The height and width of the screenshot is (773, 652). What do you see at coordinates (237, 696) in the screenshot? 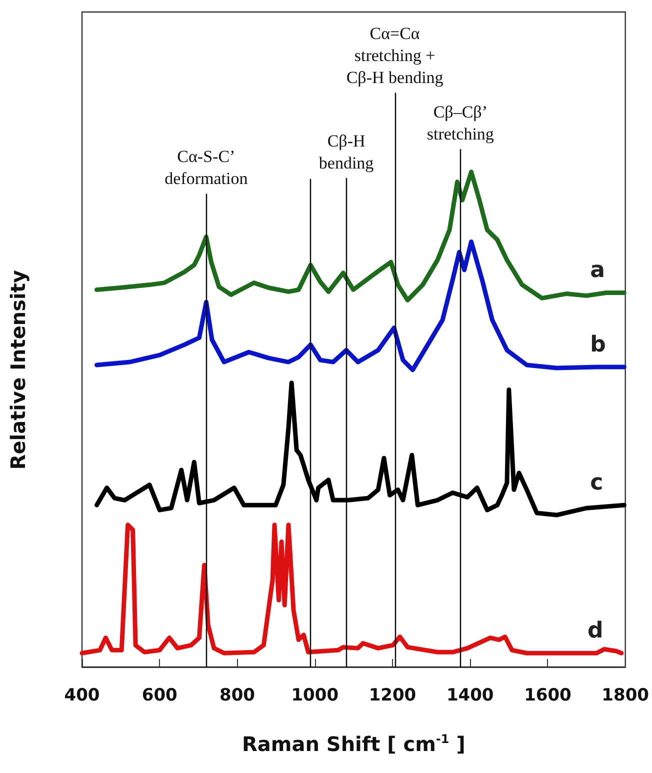
I see `x-tick-label: 800` at bounding box center [237, 696].